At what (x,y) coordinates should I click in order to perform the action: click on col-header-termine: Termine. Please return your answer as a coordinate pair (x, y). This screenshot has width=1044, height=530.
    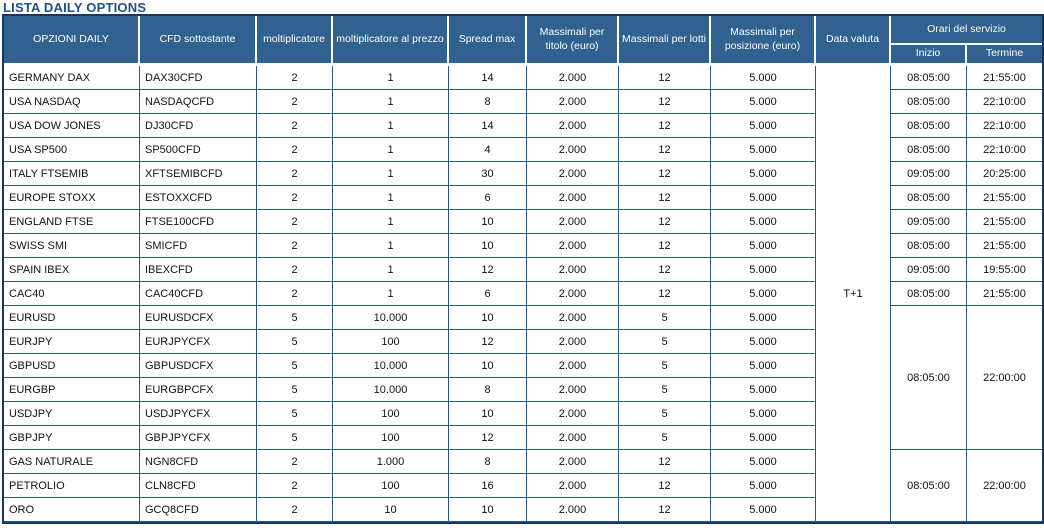
    Looking at the image, I should click on (1004, 54).